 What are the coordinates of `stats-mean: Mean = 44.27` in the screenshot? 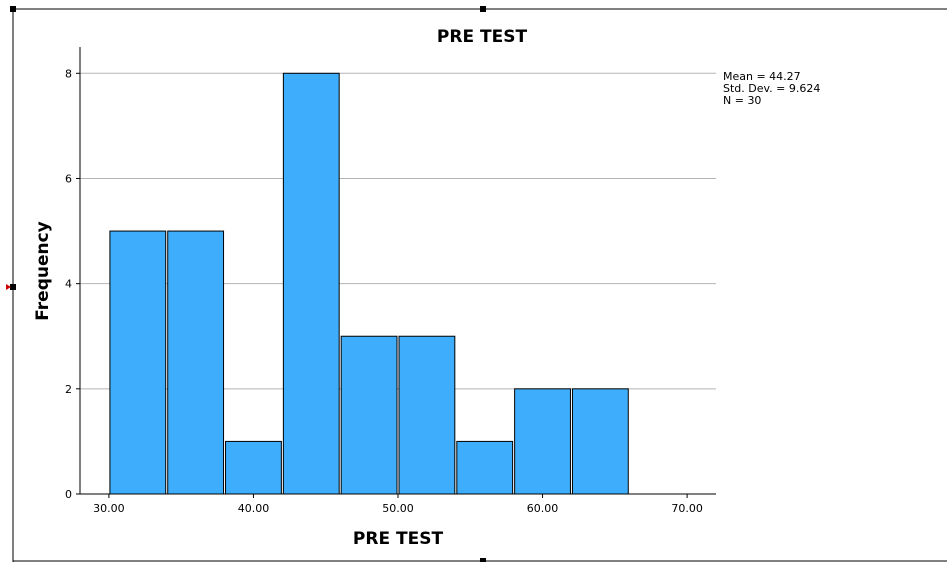 It's located at (762, 76).